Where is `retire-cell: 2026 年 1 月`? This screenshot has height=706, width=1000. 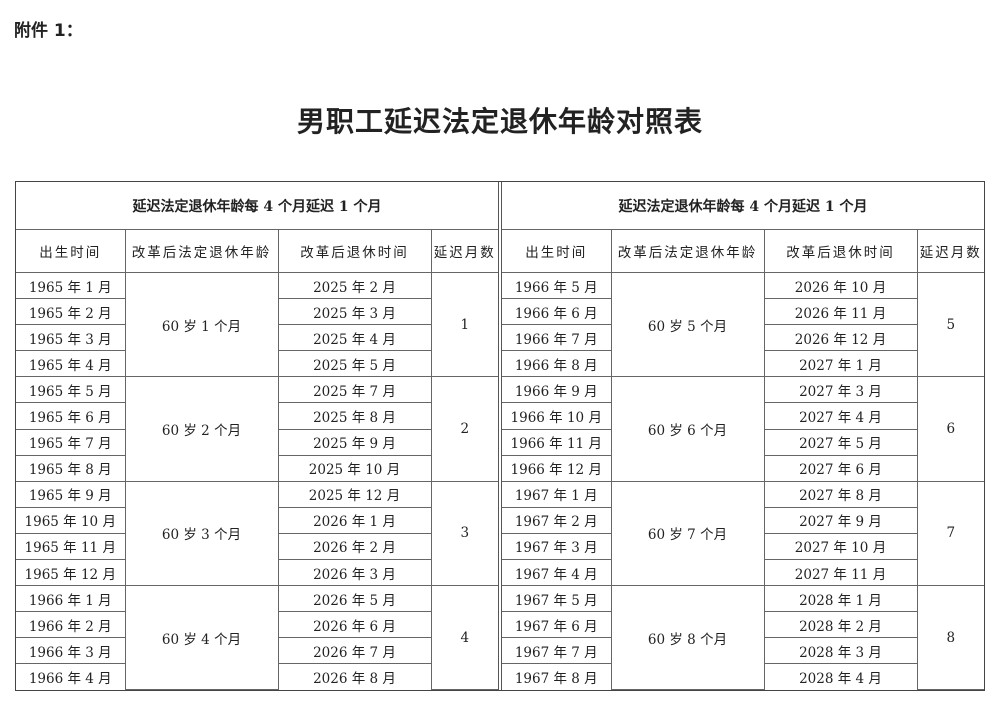
retire-cell: 2026 年 1 月 is located at coordinates (354, 520).